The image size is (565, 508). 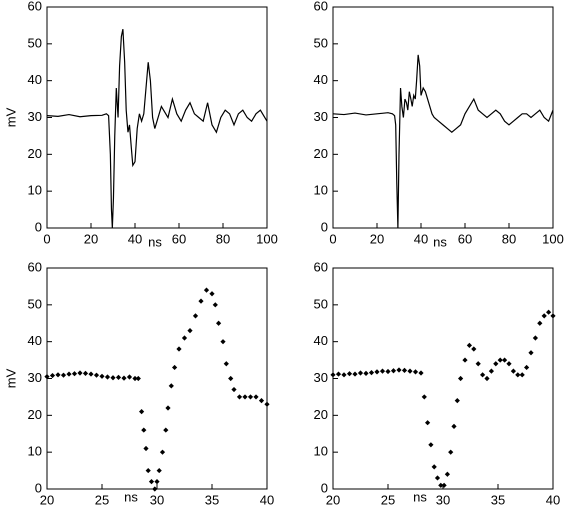 What do you see at coordinates (35, 190) in the screenshot?
I see `y-tick-label: 10` at bounding box center [35, 190].